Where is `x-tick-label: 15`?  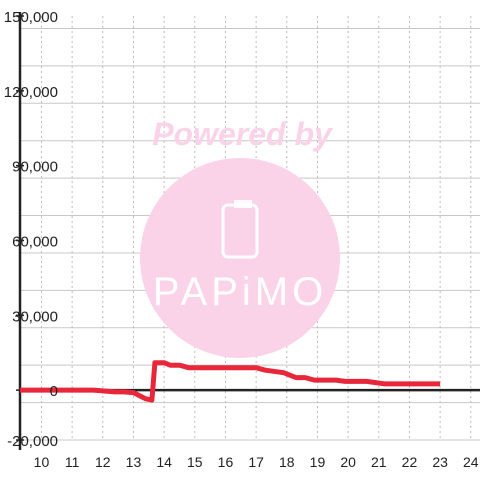
x-tick-label: 15 is located at coordinates (195, 462).